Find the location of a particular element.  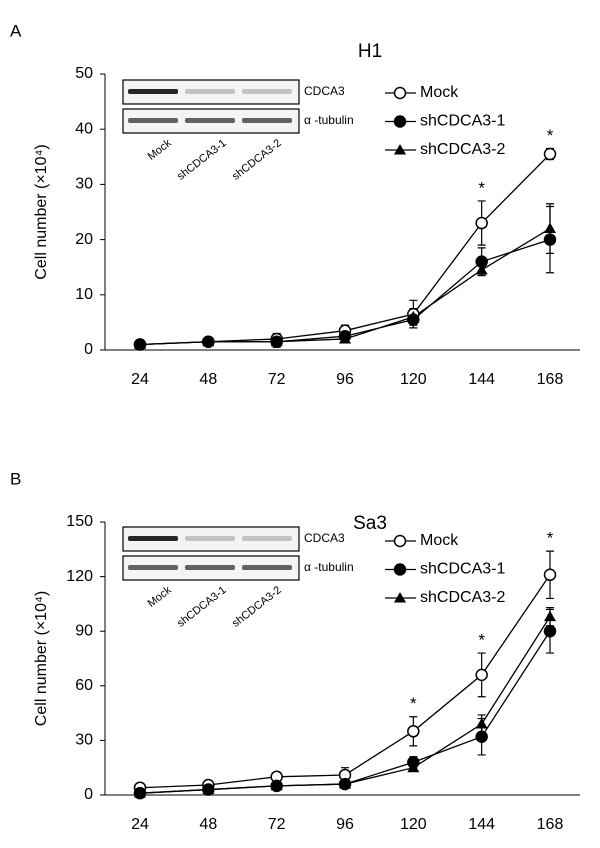

y-tick-label: 60 is located at coordinates (84, 685).